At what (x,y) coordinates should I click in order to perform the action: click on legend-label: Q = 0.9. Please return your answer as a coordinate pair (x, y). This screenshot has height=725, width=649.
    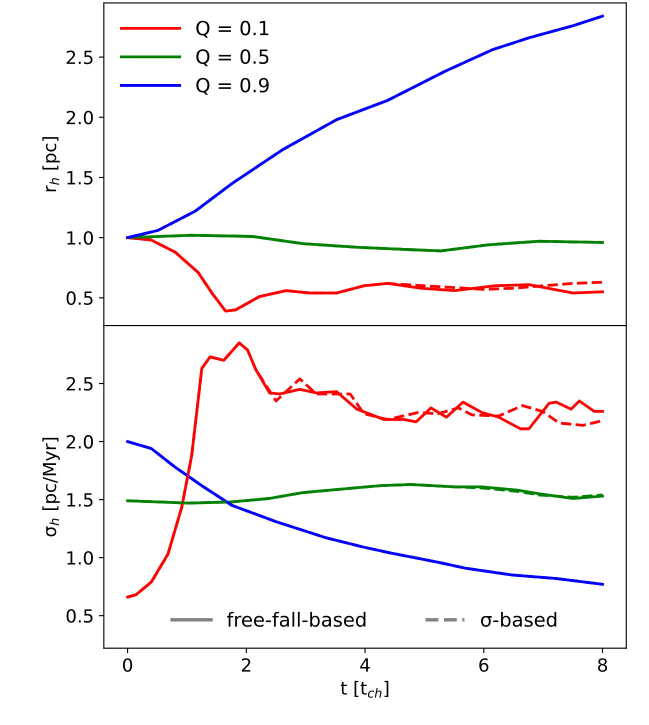
    Looking at the image, I should click on (232, 86).